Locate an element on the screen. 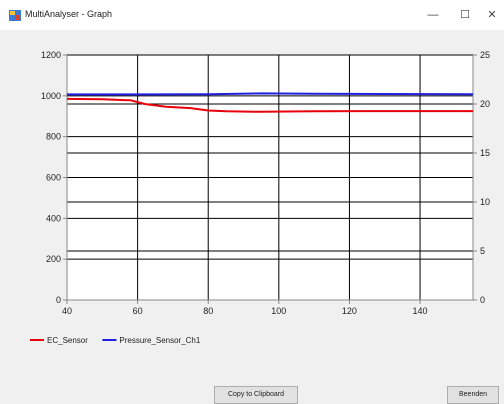  series-line-pressure-sensor-ch1 is located at coordinates (270, 94).